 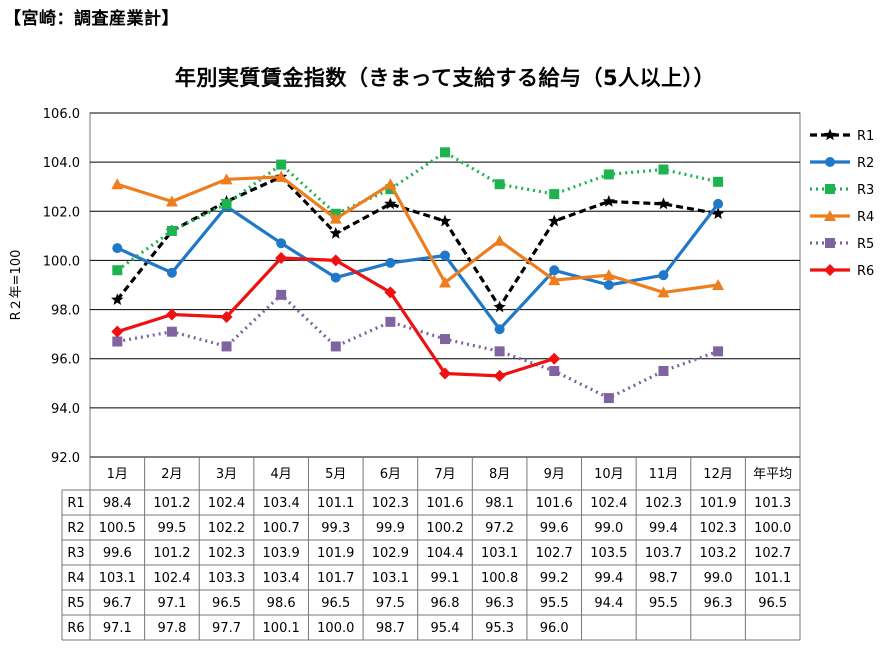 What do you see at coordinates (117, 628) in the screenshot?
I see `table-cell: 97.1` at bounding box center [117, 628].